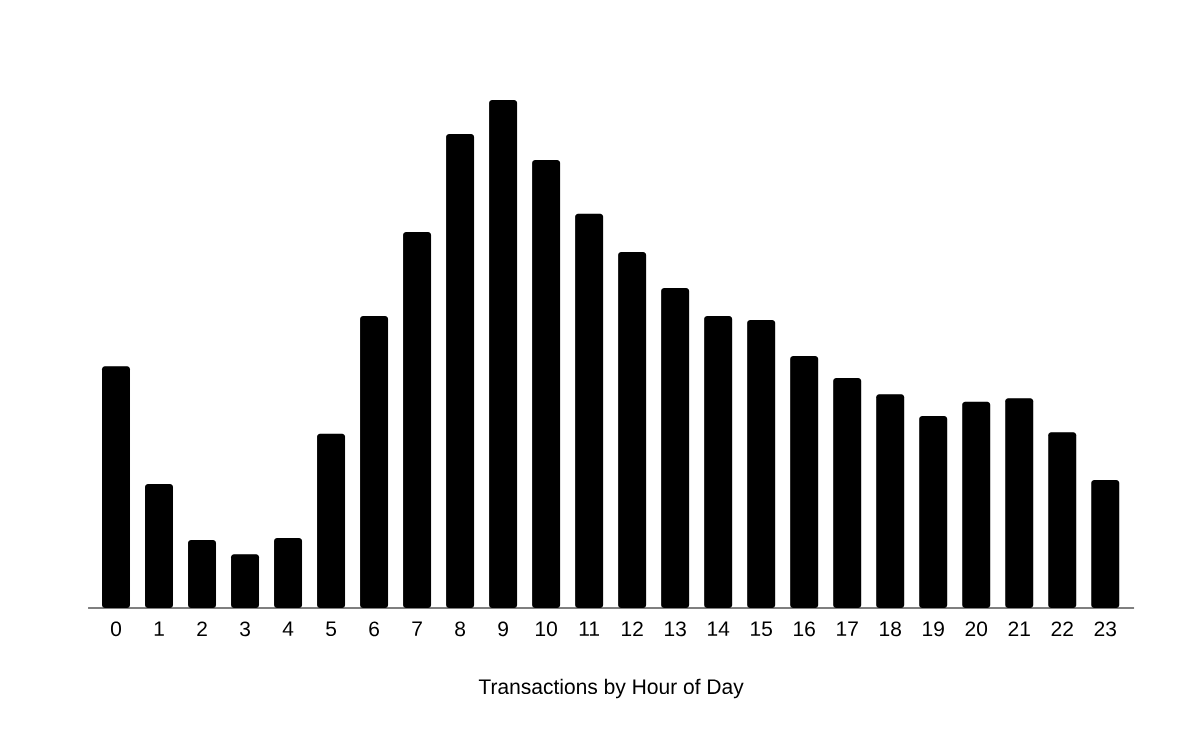 The width and height of the screenshot is (1200, 742). What do you see at coordinates (331, 629) in the screenshot?
I see `x-tick-label: 5` at bounding box center [331, 629].